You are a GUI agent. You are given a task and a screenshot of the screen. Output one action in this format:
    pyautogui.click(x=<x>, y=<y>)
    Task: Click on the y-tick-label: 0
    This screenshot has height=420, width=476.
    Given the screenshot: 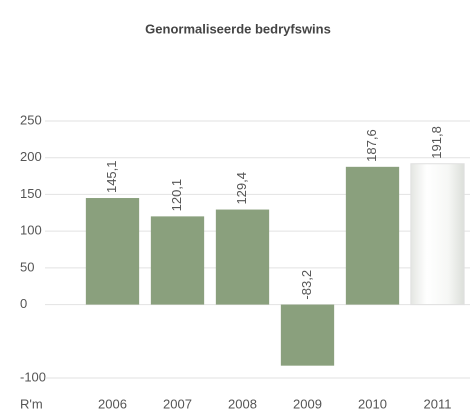 What is the action you would take?
    pyautogui.click(x=23, y=303)
    